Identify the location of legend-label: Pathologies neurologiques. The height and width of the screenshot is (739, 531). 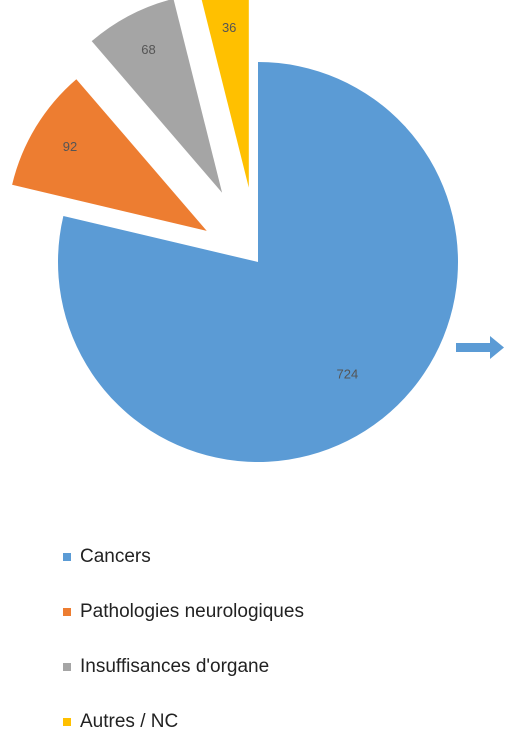
(192, 611).